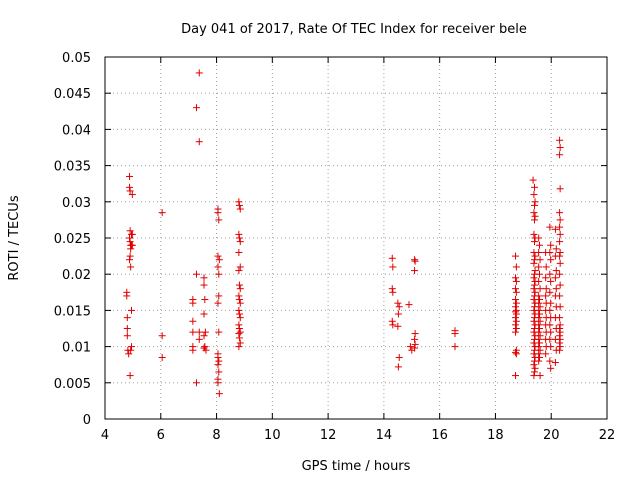 Image resolution: width=640 pixels, height=480 pixels. Describe the element at coordinates (76, 275) in the screenshot. I see `y-tick-label: 0.02` at that location.